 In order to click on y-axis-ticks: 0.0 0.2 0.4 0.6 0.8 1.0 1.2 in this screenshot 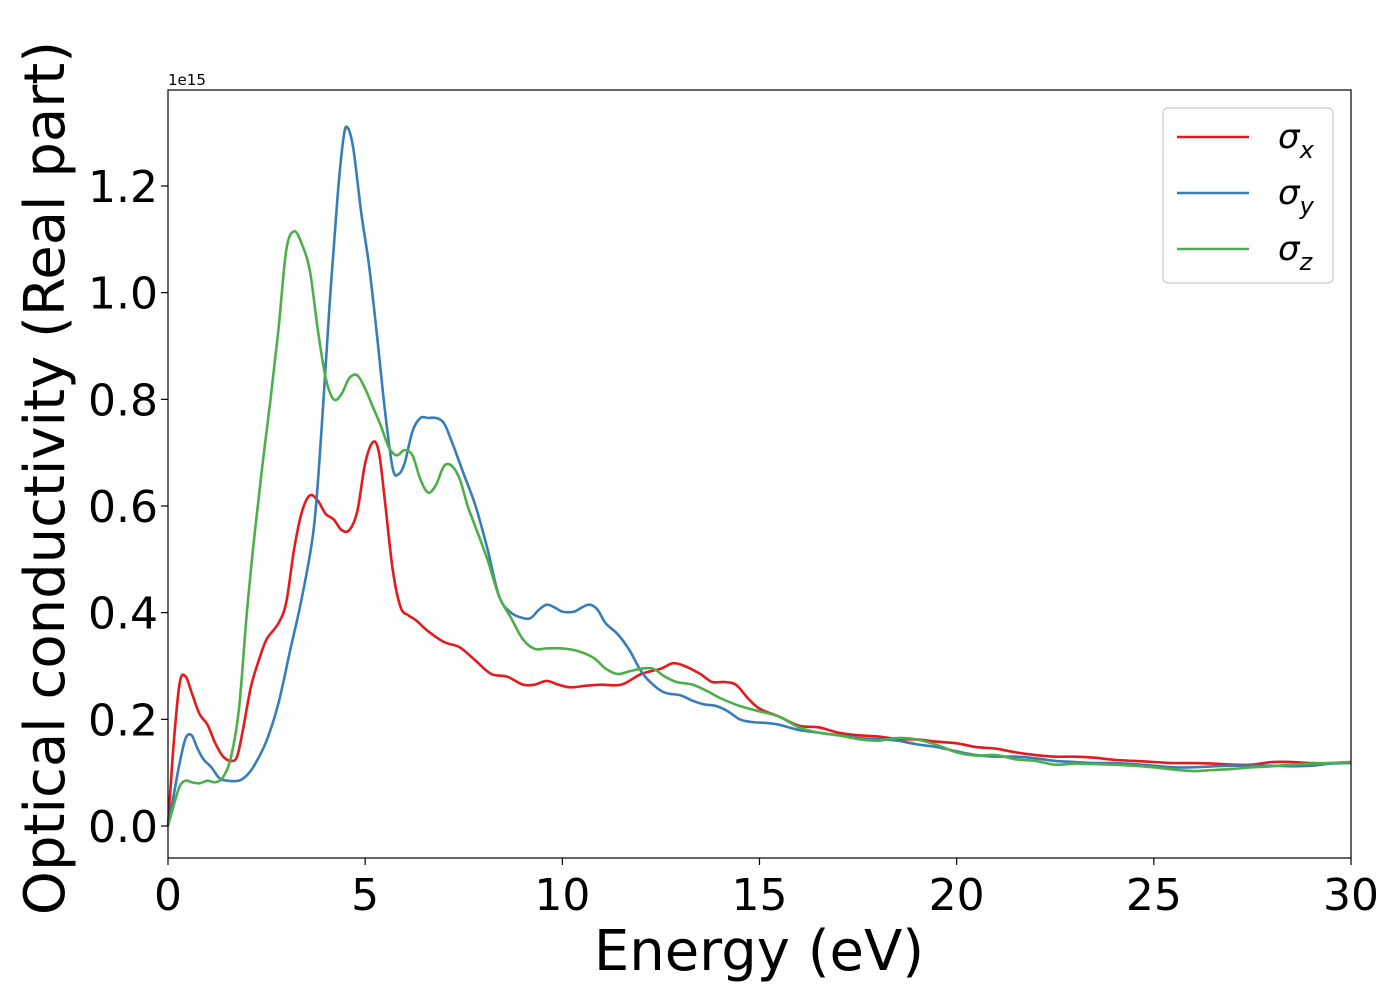, I will do `click(128, 507)`.